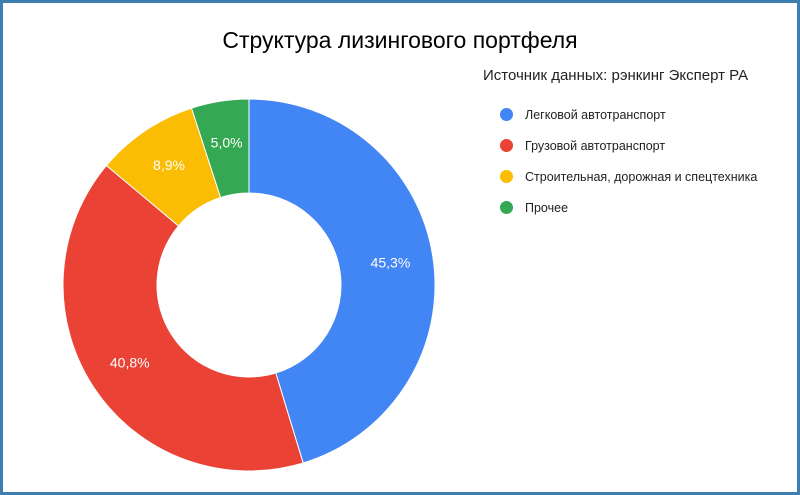 The image size is (800, 495). Describe the element at coordinates (391, 263) in the screenshot. I see `slice-label-passenger: 45,3%` at that location.